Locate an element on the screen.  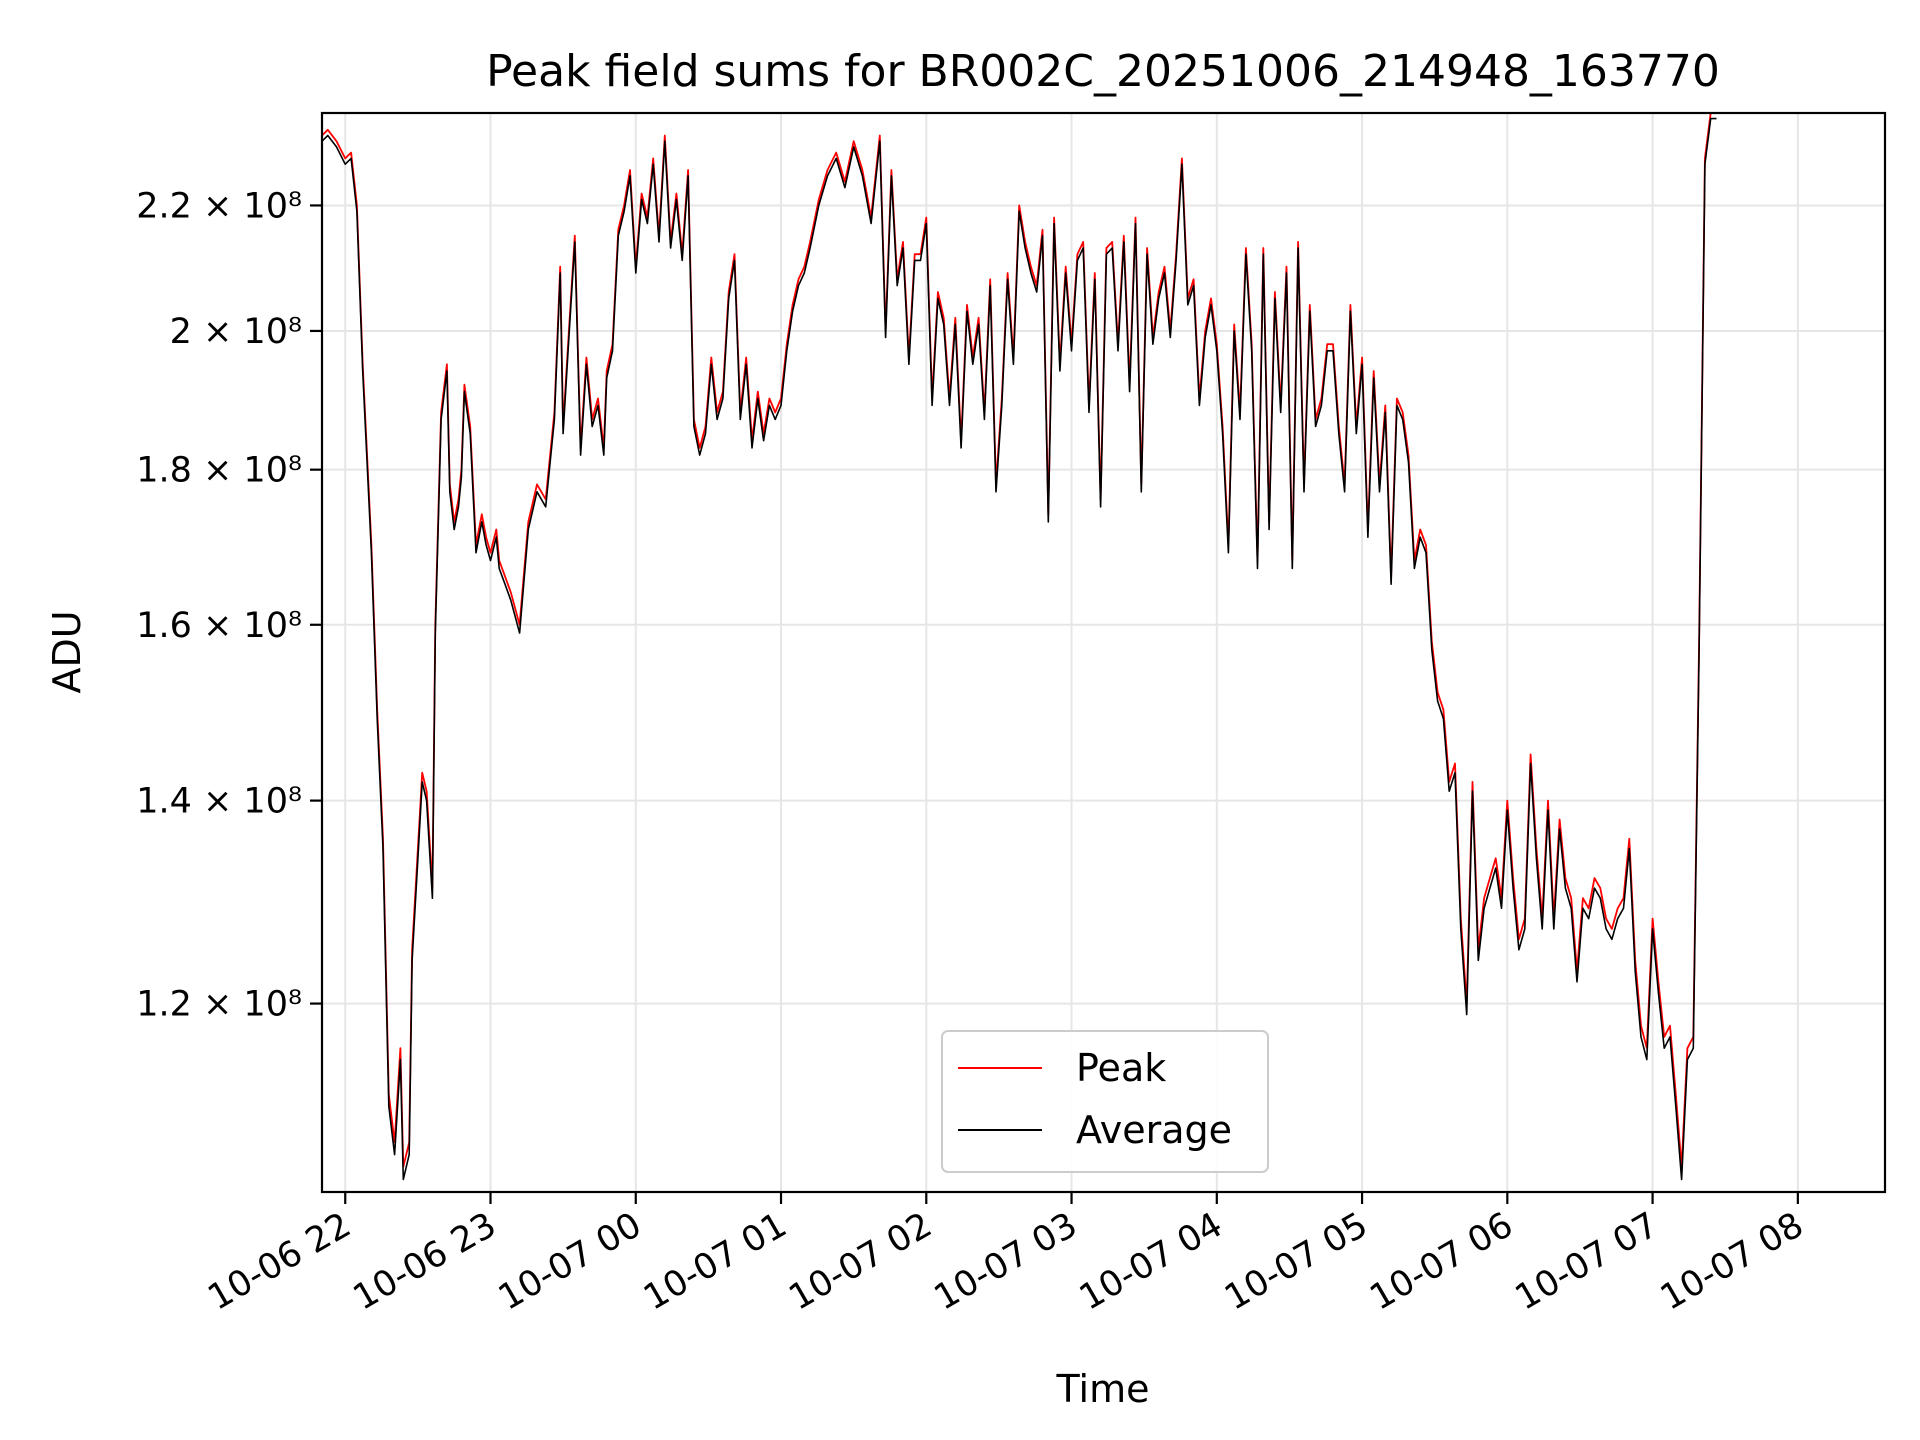
legend-label-average: Average is located at coordinates (1154, 1130).